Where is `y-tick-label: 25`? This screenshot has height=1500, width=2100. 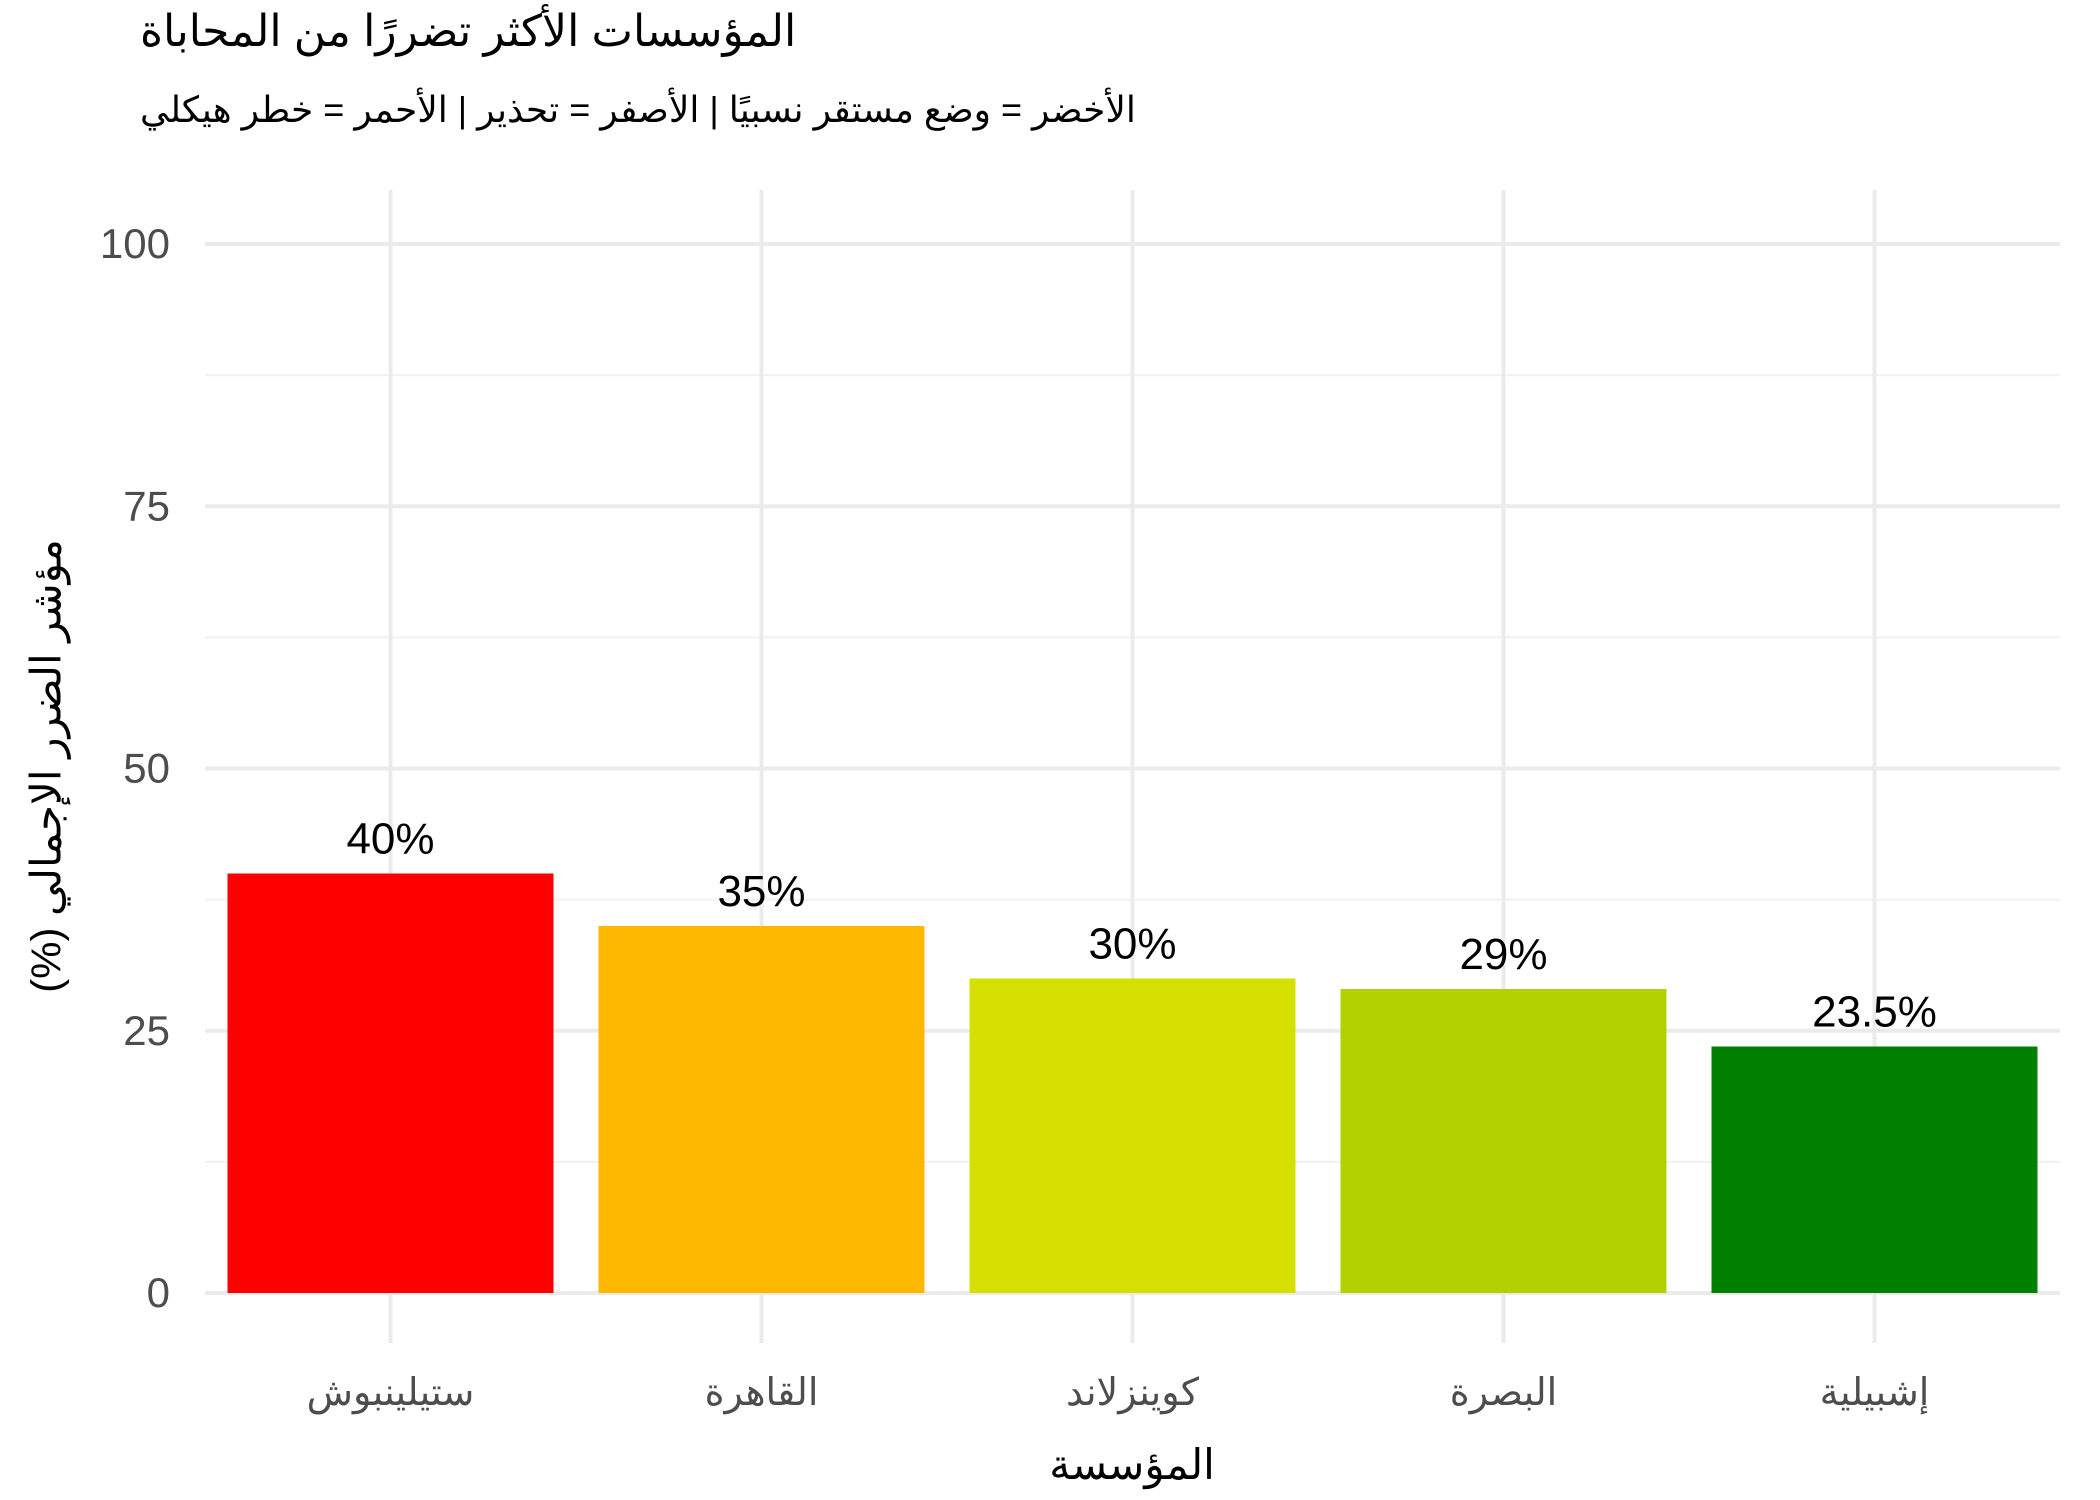 y-tick-label: 25 is located at coordinates (146, 1030).